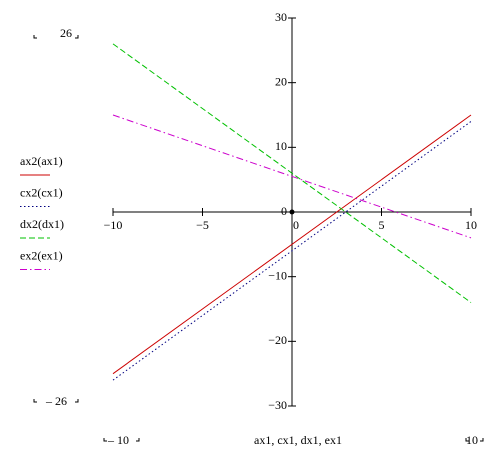 The height and width of the screenshot is (451, 501). What do you see at coordinates (298, 440) in the screenshot?
I see `x-axis-label: ax1, cx1, dx1, ex1` at bounding box center [298, 440].